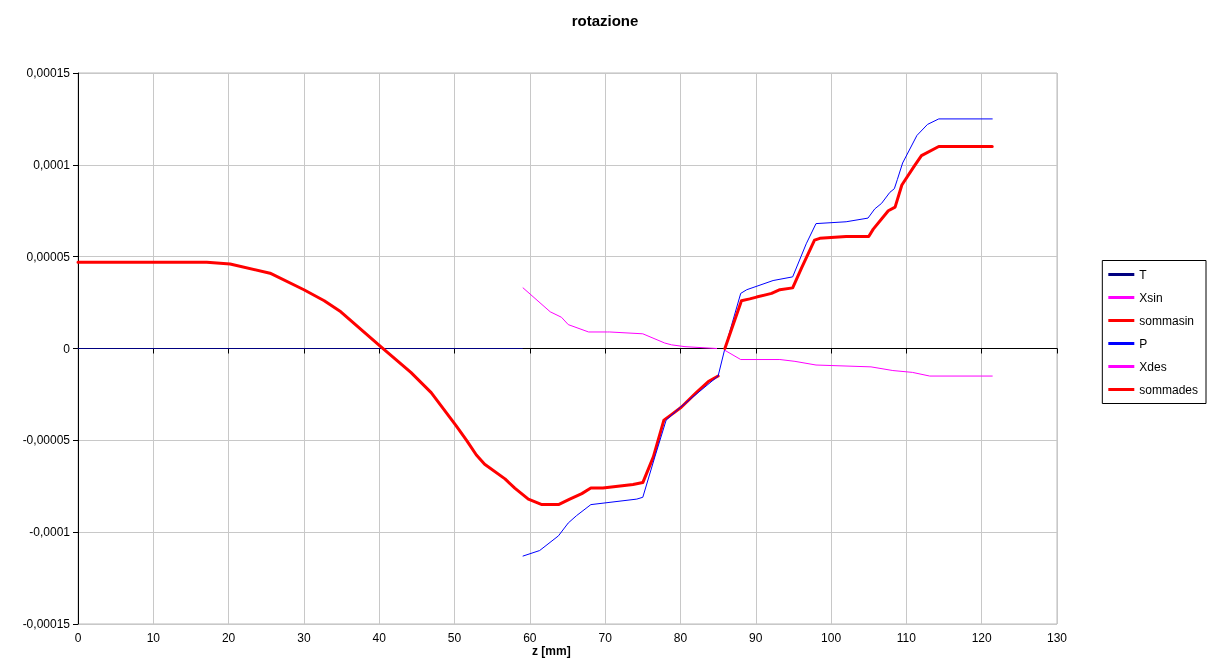 This screenshot has height=664, width=1210. What do you see at coordinates (551, 651) in the screenshot?
I see `x-axis-title: z [mm]` at bounding box center [551, 651].